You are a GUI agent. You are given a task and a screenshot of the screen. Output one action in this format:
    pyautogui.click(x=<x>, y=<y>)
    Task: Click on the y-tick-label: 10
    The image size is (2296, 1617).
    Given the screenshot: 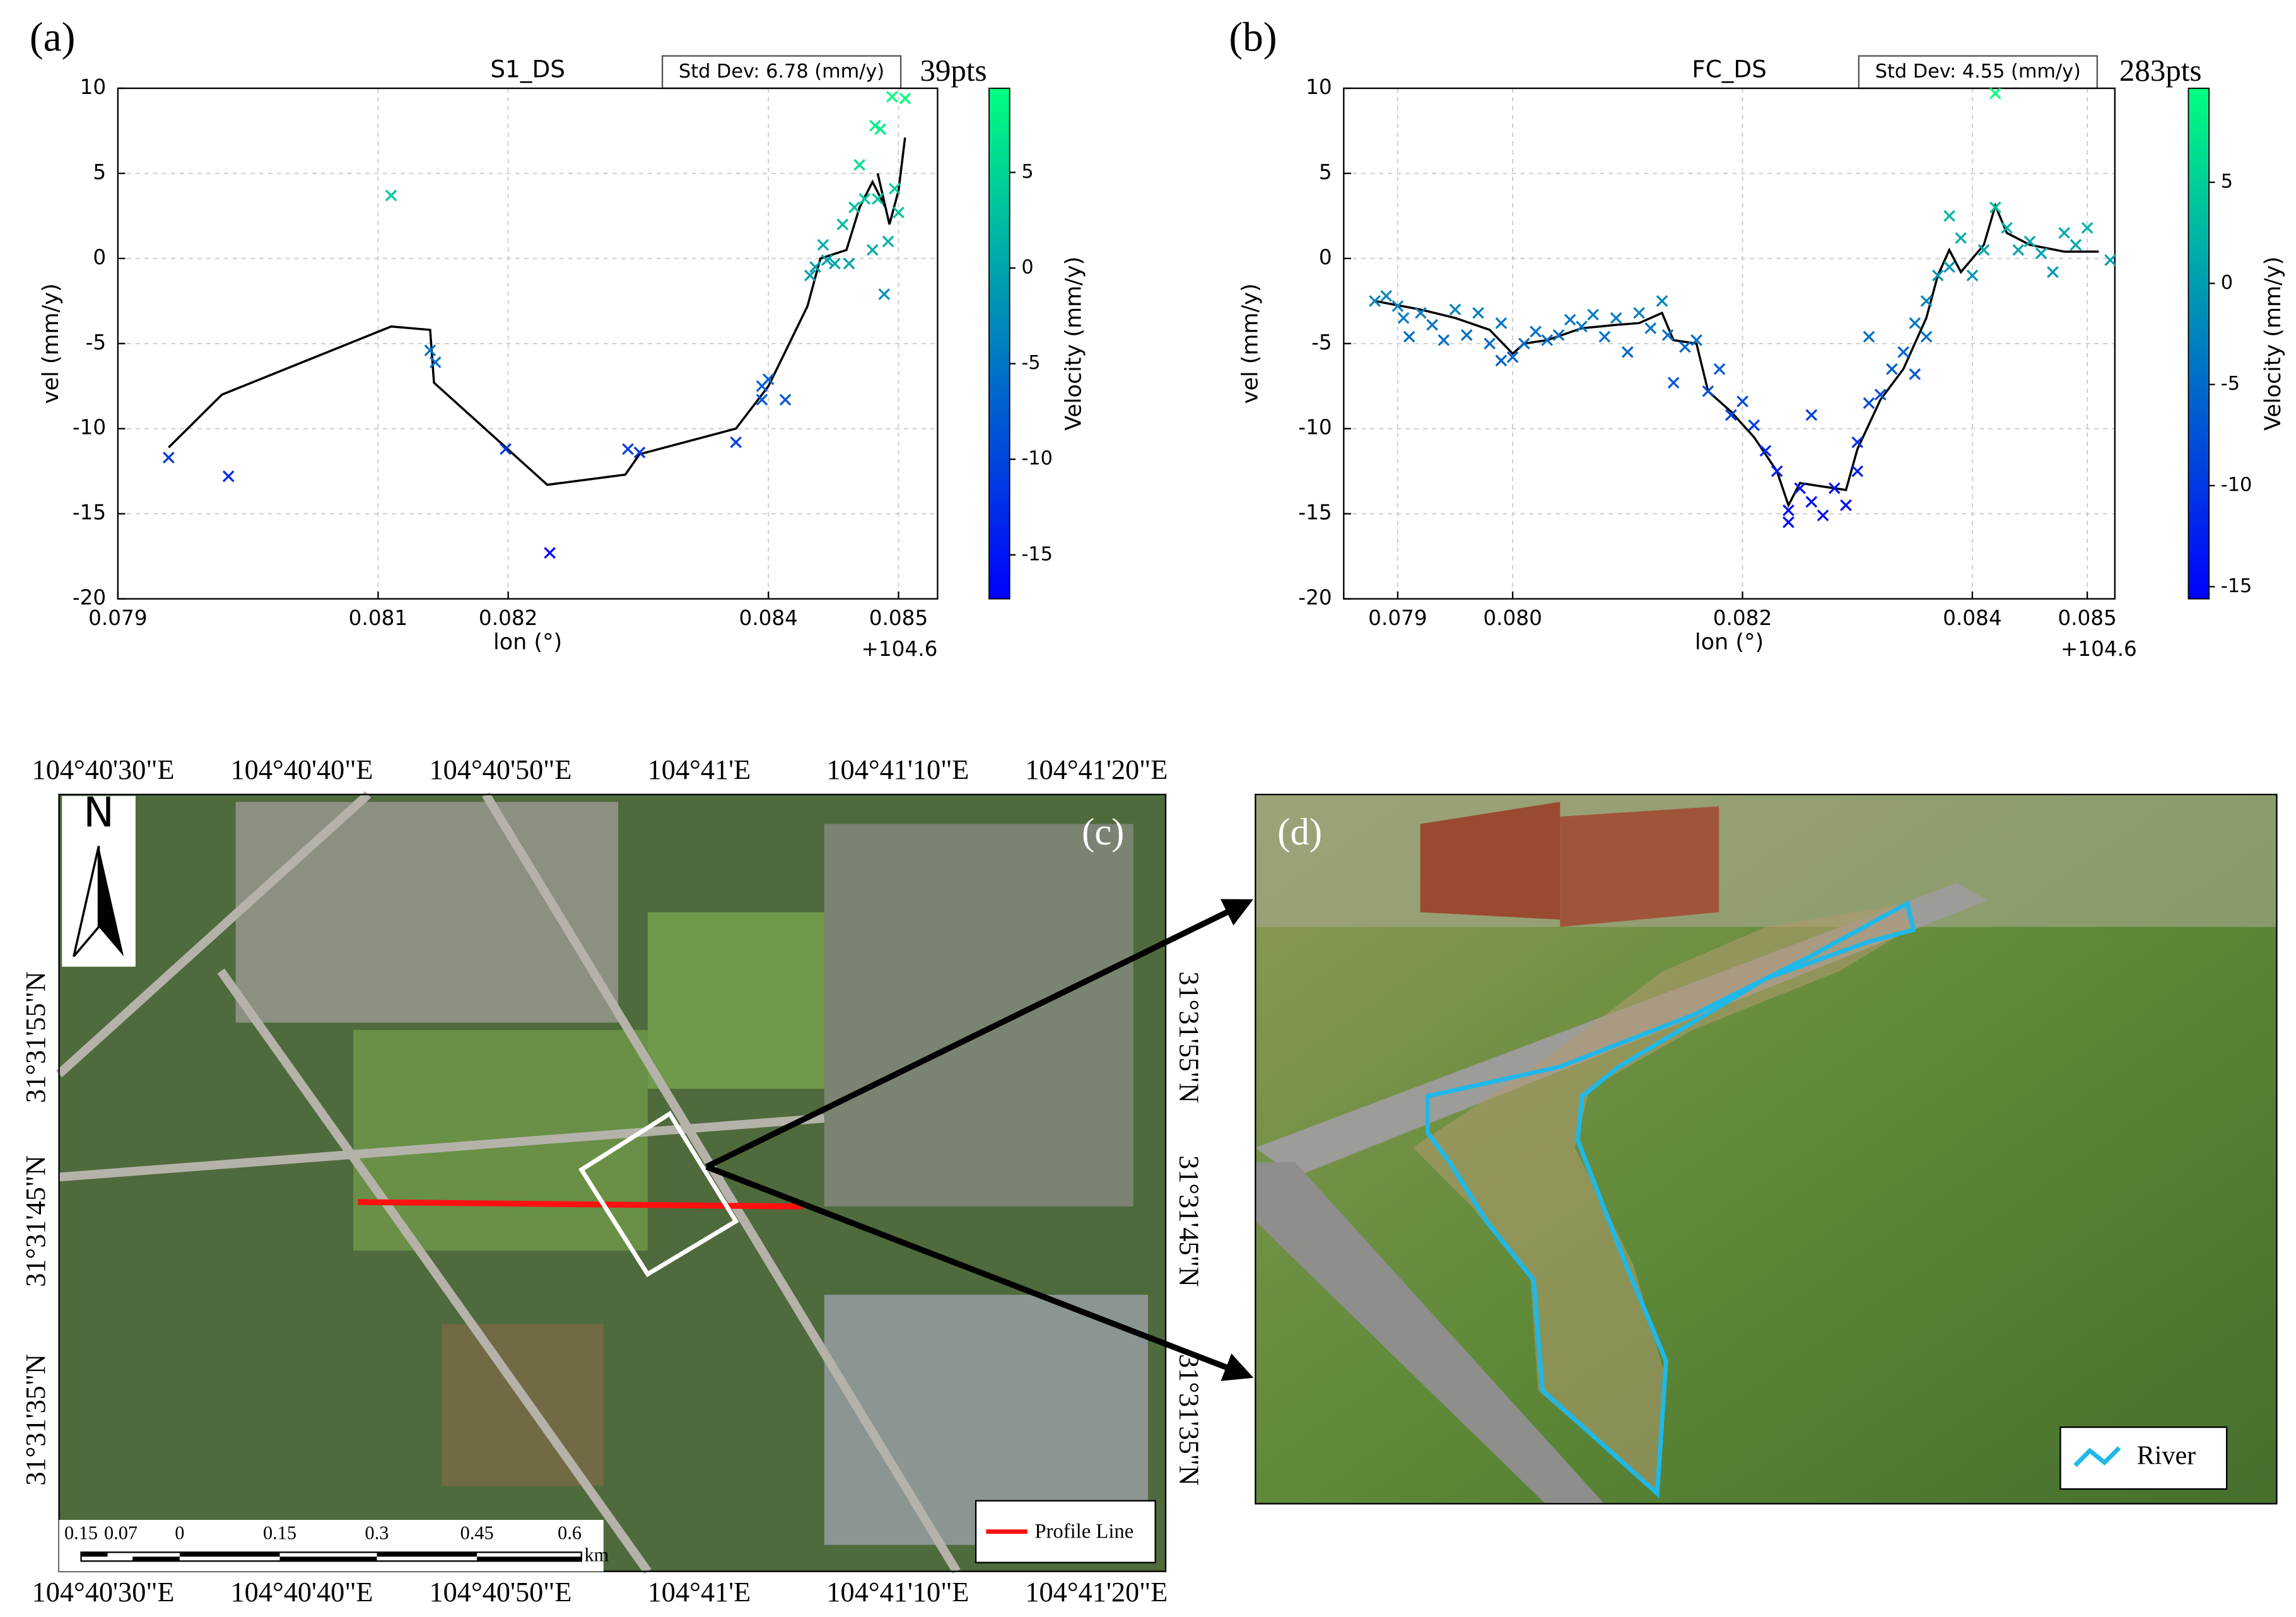 What is the action you would take?
    pyautogui.click(x=1319, y=87)
    